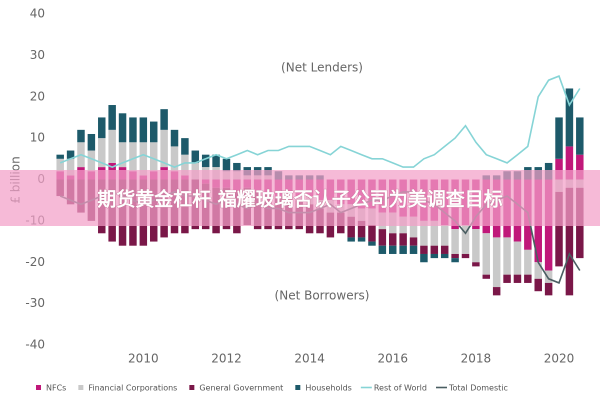 This screenshot has height=400, width=600. What do you see at coordinates (241, 388) in the screenshot?
I see `legend-label: General Government` at bounding box center [241, 388].